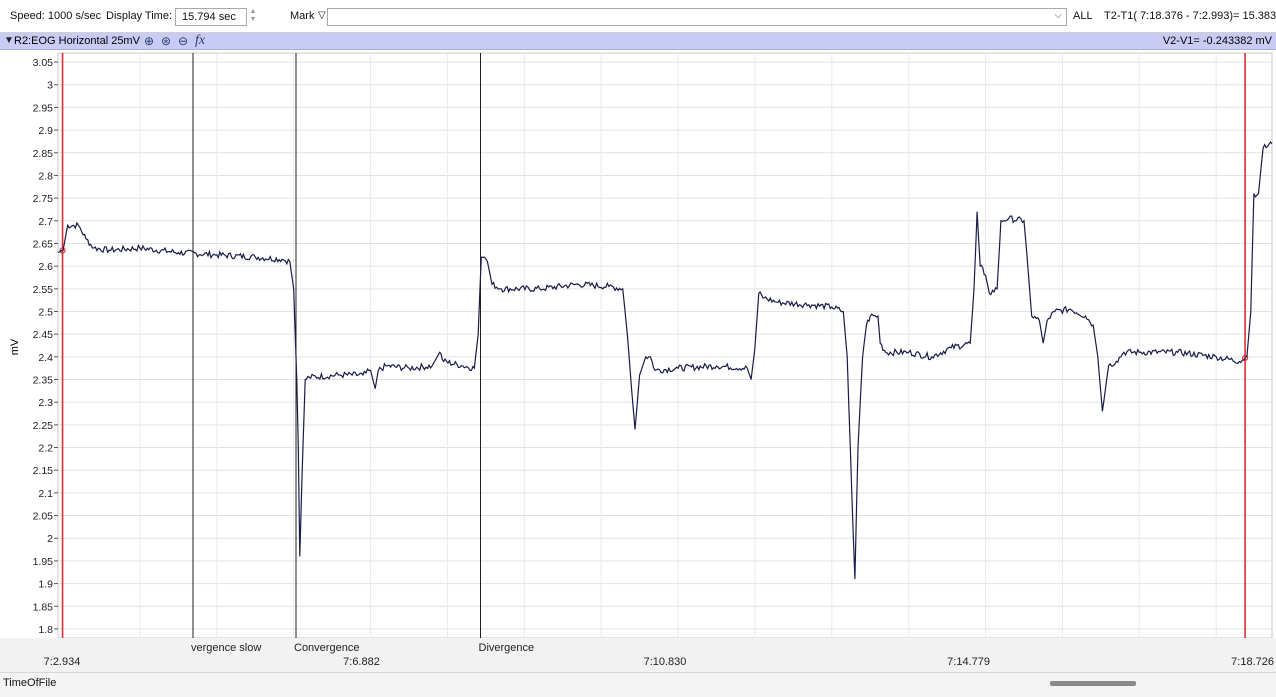 The image size is (1276, 697). Describe the element at coordinates (43, 290) in the screenshot. I see `y-tick-label: 2.55` at that location.